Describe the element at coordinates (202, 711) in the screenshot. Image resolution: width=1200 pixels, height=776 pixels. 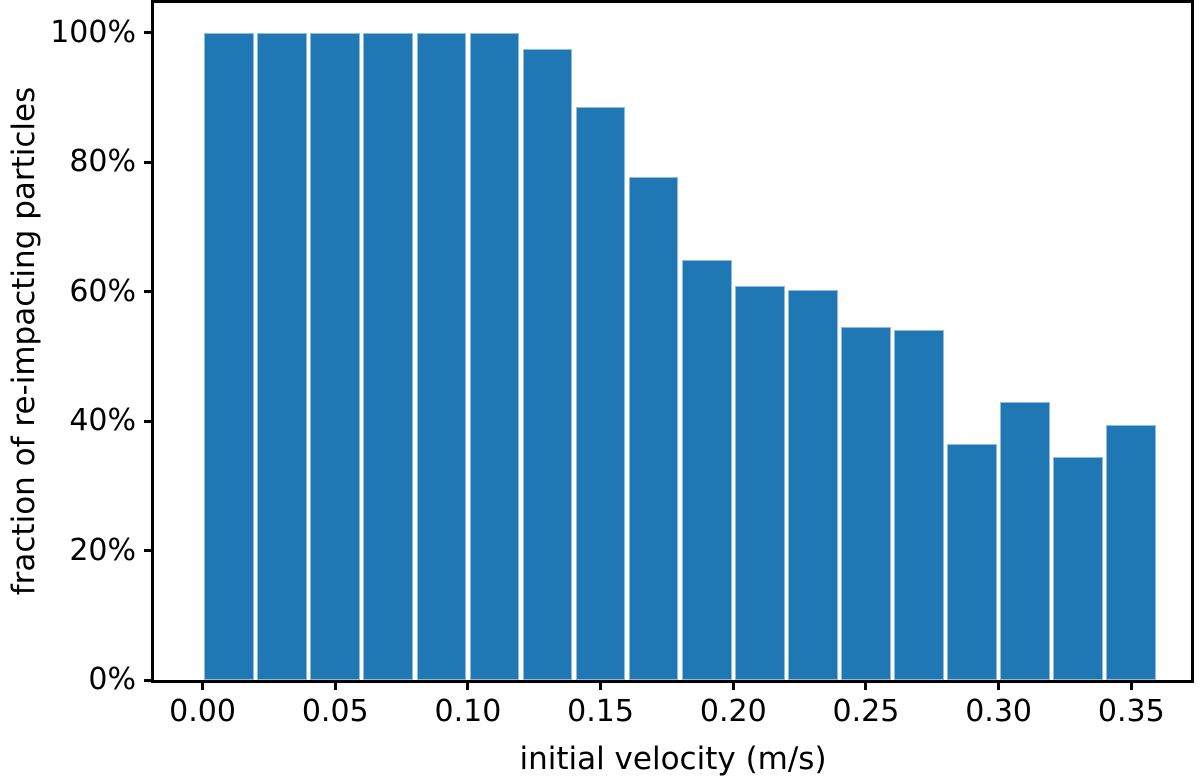
I see `x-tick-label: 0.00` at that location.